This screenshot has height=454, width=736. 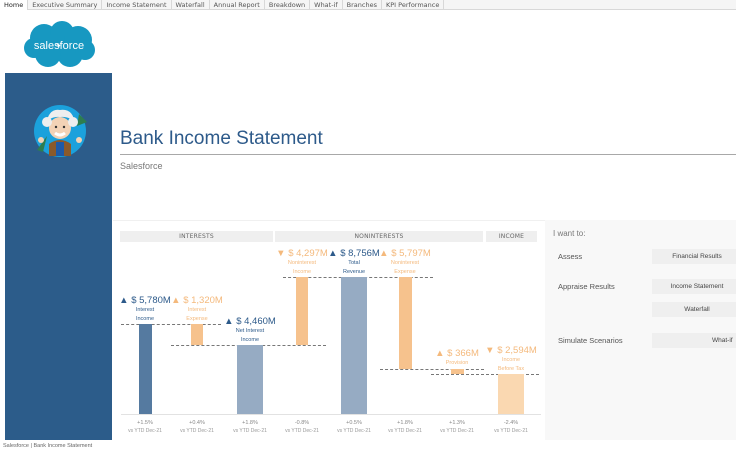 What do you see at coordinates (354, 427) in the screenshot?
I see `change-total-revenue: +0.5% vs YTD Dec-21` at bounding box center [354, 427].